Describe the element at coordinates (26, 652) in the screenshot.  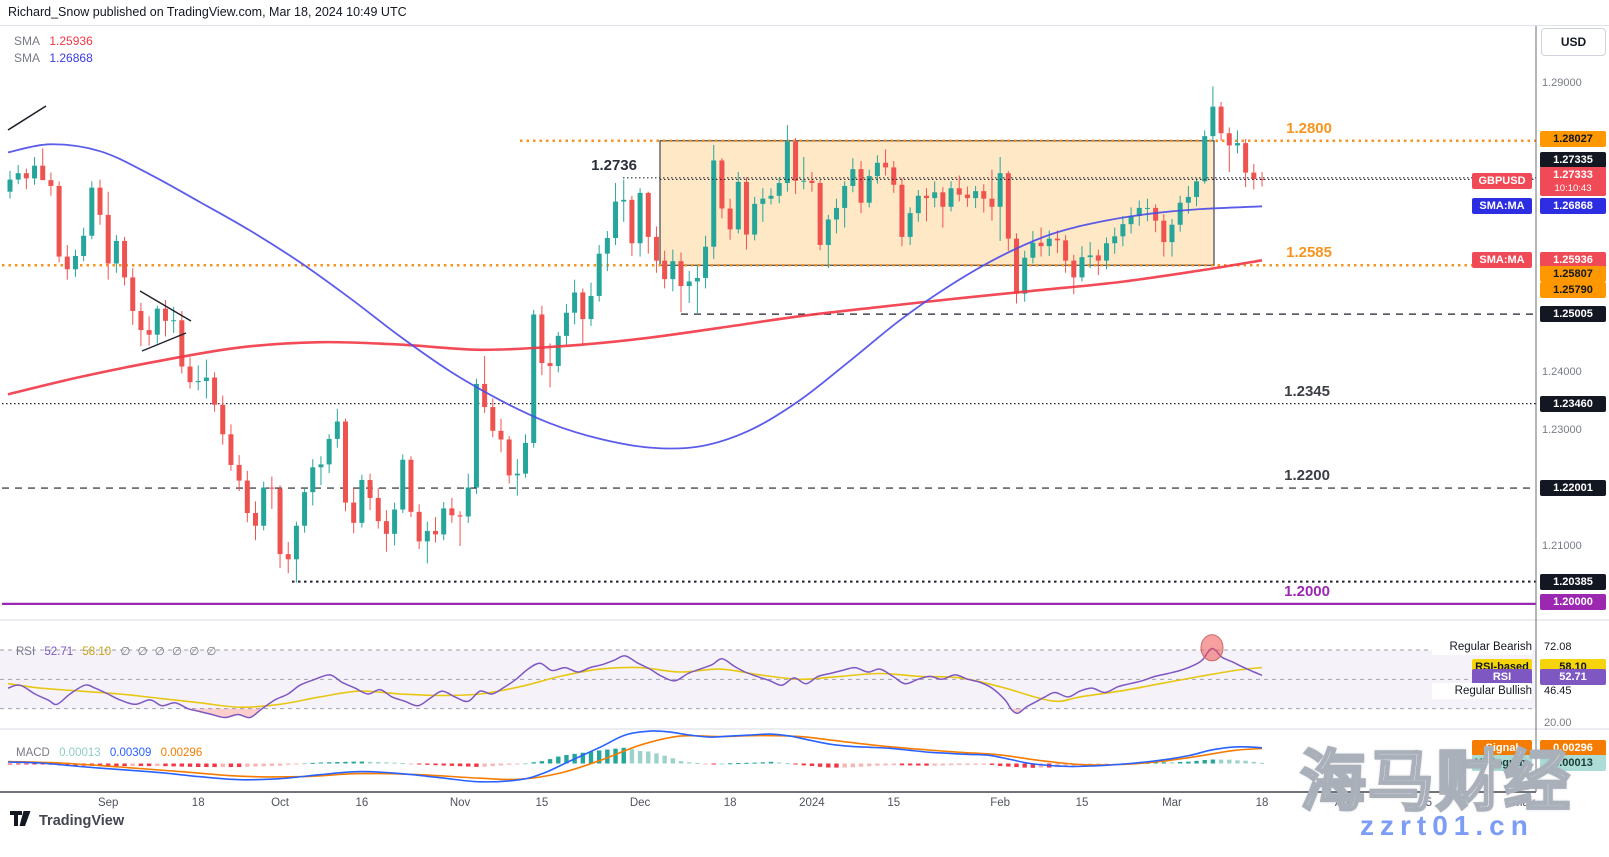
I see `rsi-label: RSI` at that location.